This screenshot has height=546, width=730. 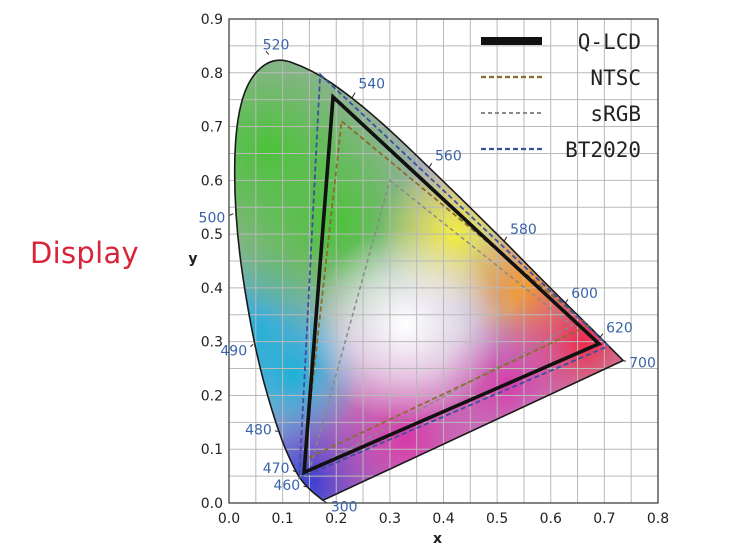 I want to click on wavelength-label: 700, so click(x=642, y=363).